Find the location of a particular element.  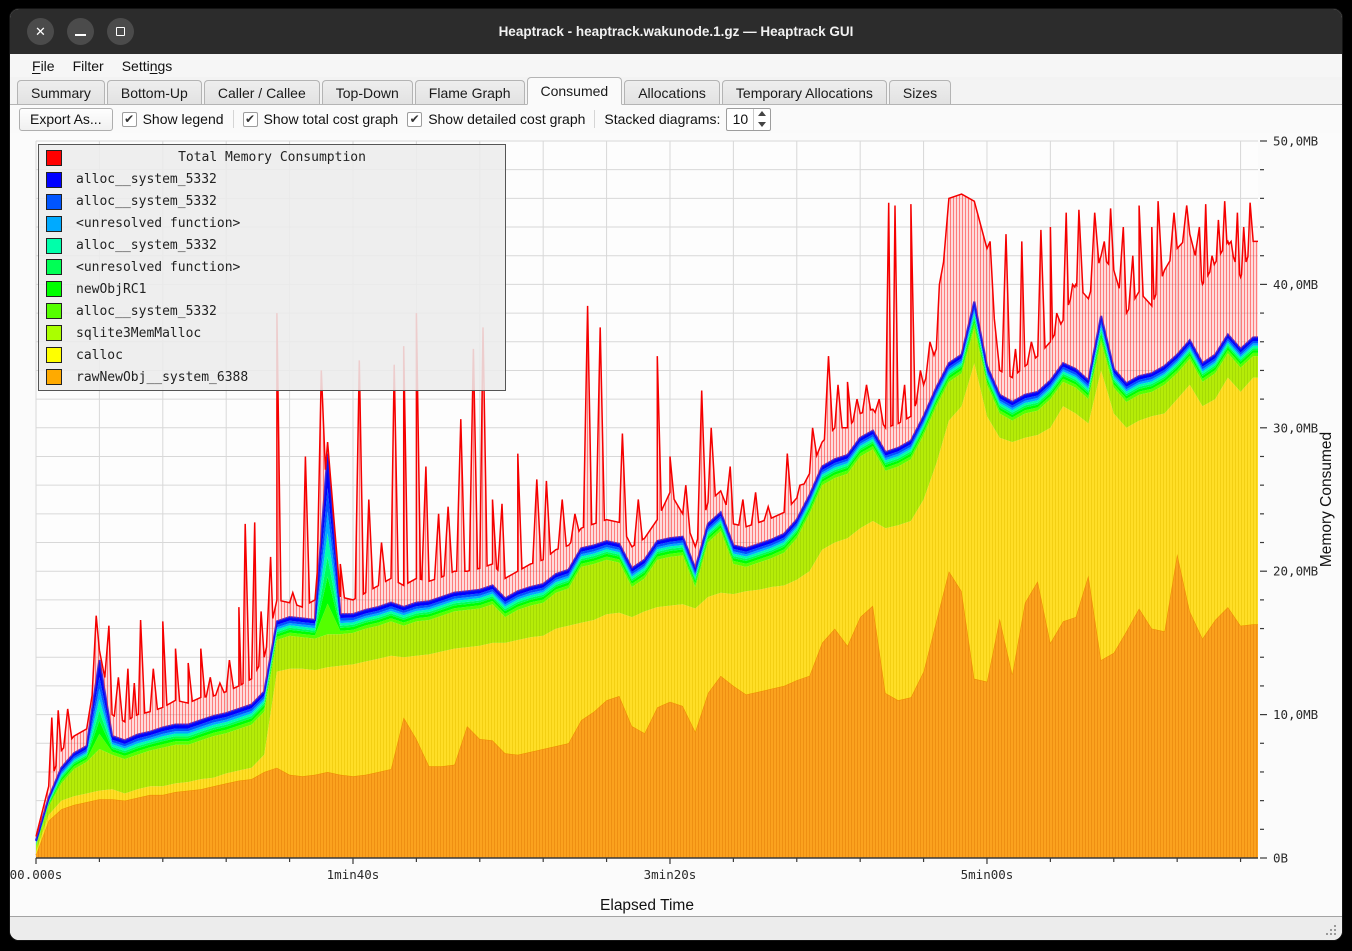

spin-down-button is located at coordinates (762, 124).